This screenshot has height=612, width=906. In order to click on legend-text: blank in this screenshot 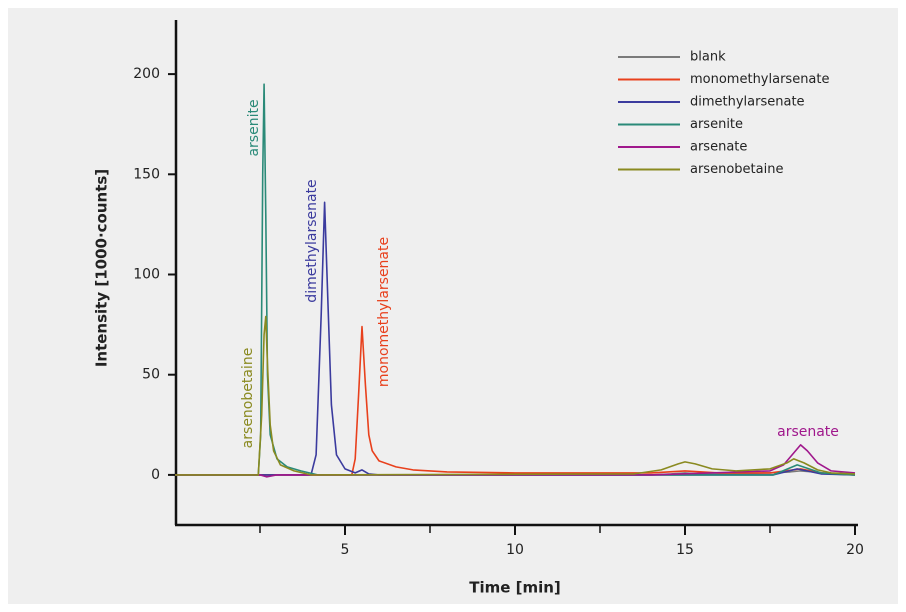, I will do `click(708, 57)`.